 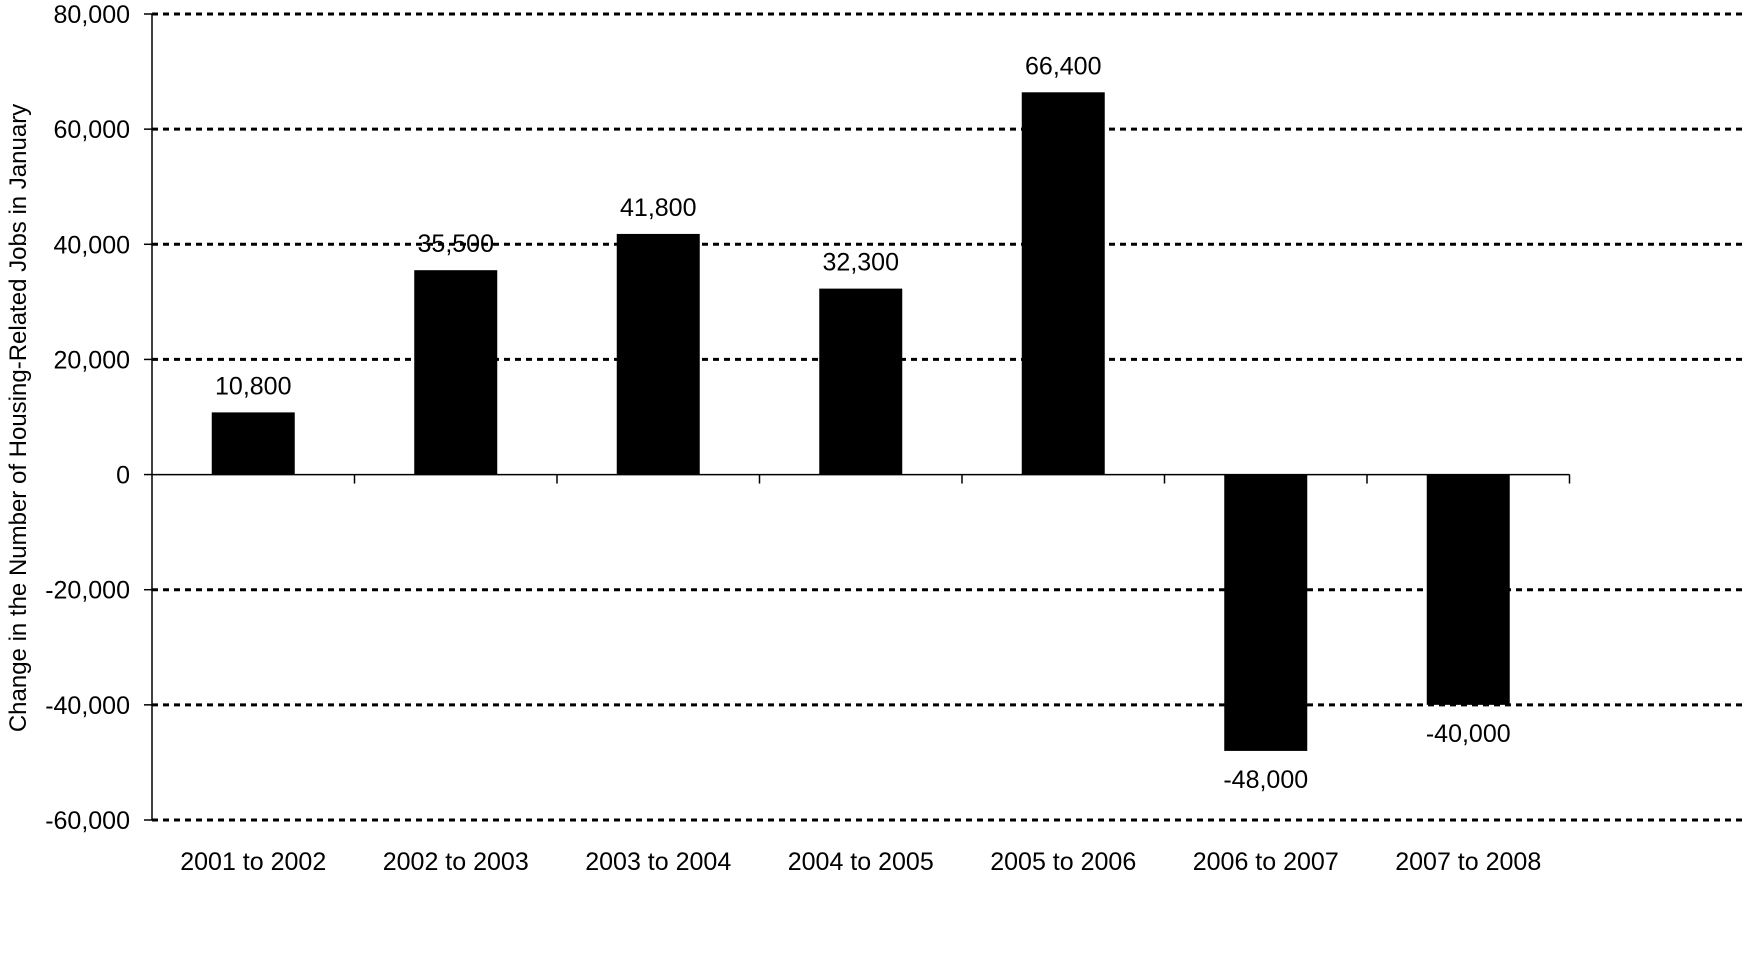 I want to click on data-label: 32,300, so click(x=861, y=263).